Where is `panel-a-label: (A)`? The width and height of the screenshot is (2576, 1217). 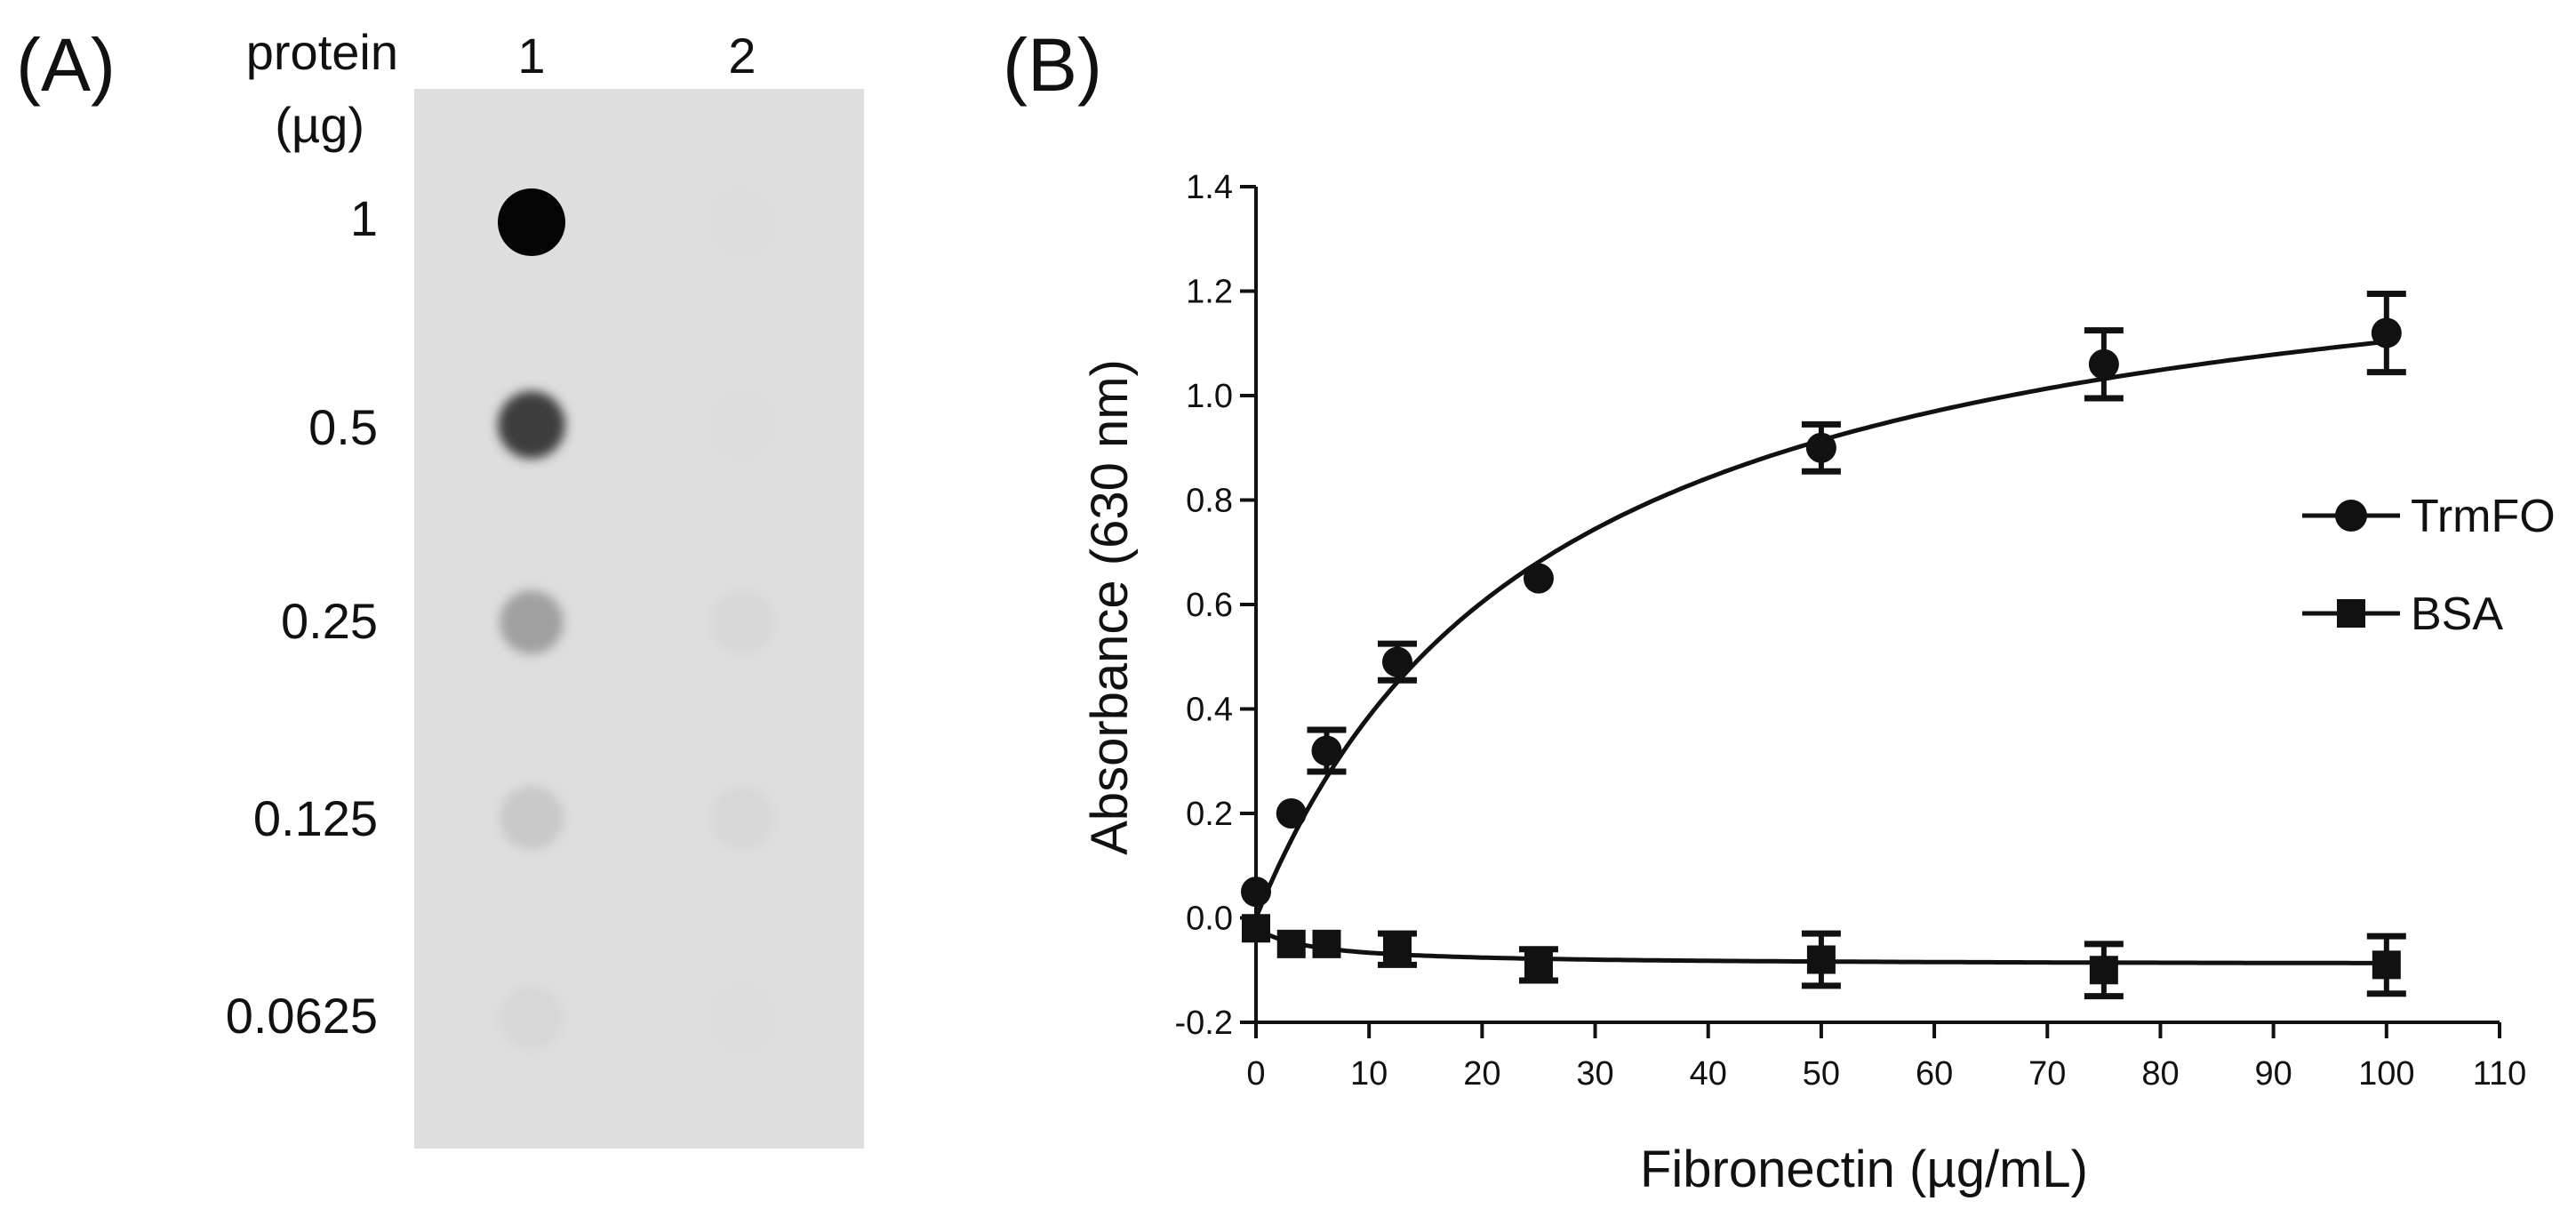 panel-a-label: (A) is located at coordinates (66, 65).